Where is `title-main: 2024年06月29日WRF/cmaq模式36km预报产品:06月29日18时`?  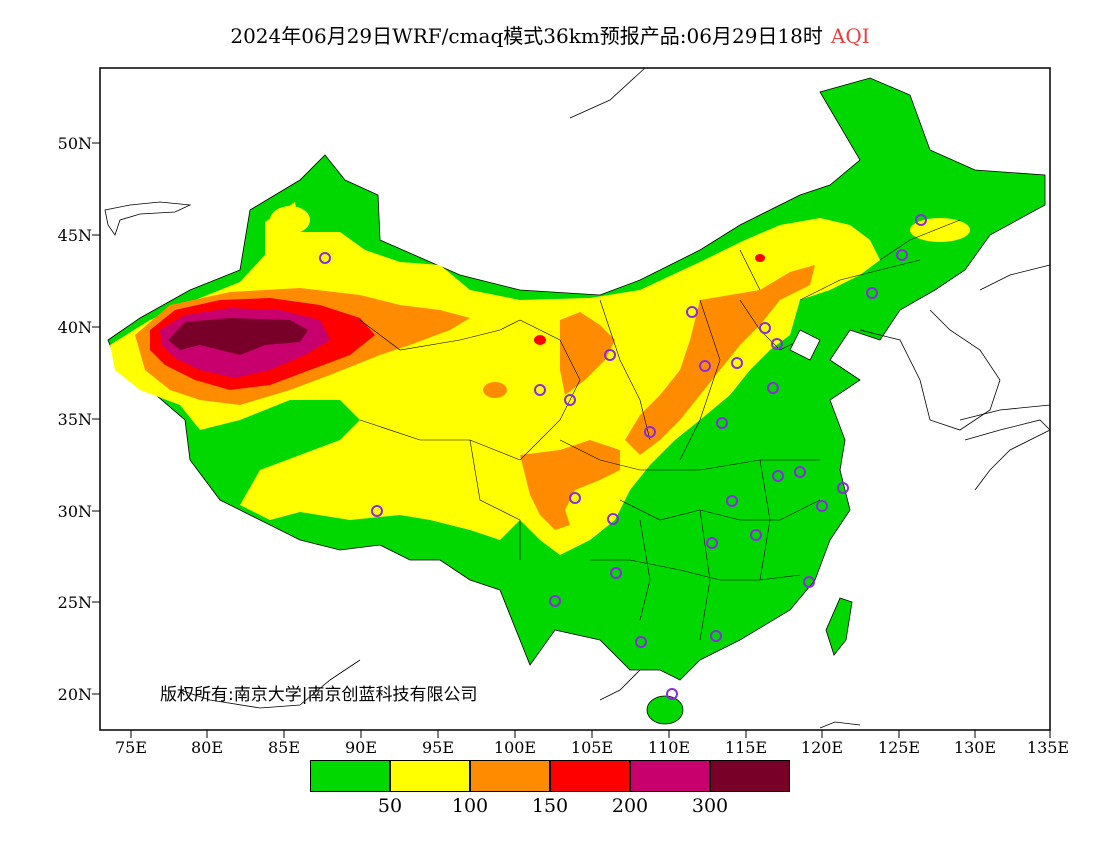 title-main: 2024年06月29日WRF/cmaq模式36km预报产品:06月29日18时 is located at coordinates (526, 36).